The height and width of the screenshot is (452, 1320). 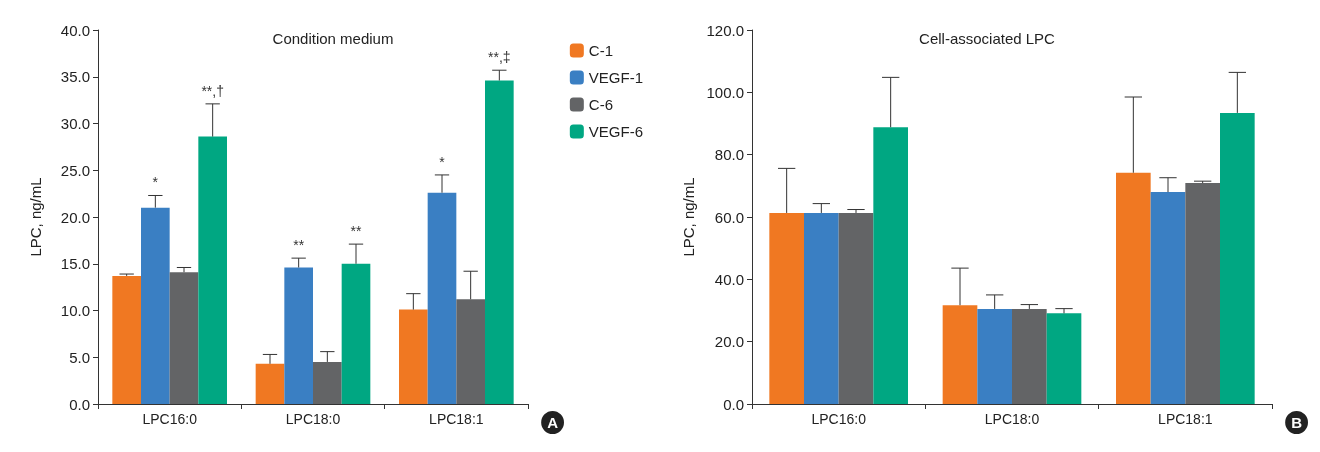 I want to click on legend-label: C-6, so click(x=600, y=104).